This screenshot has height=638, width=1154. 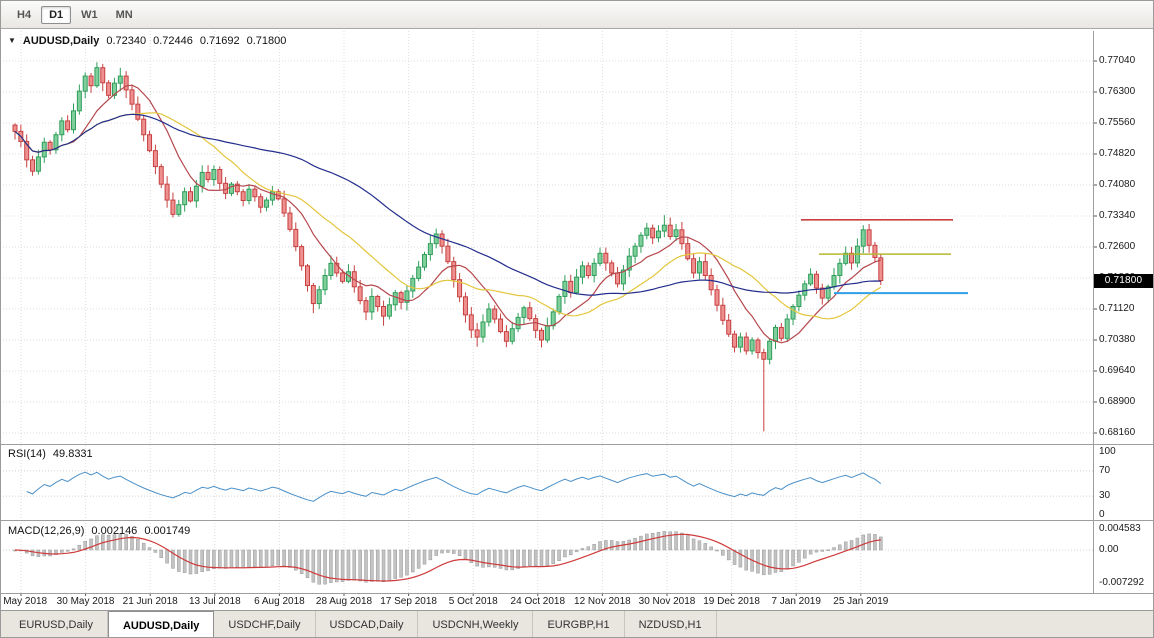 I want to click on rsi-name: RSI(14), so click(x=27, y=454).